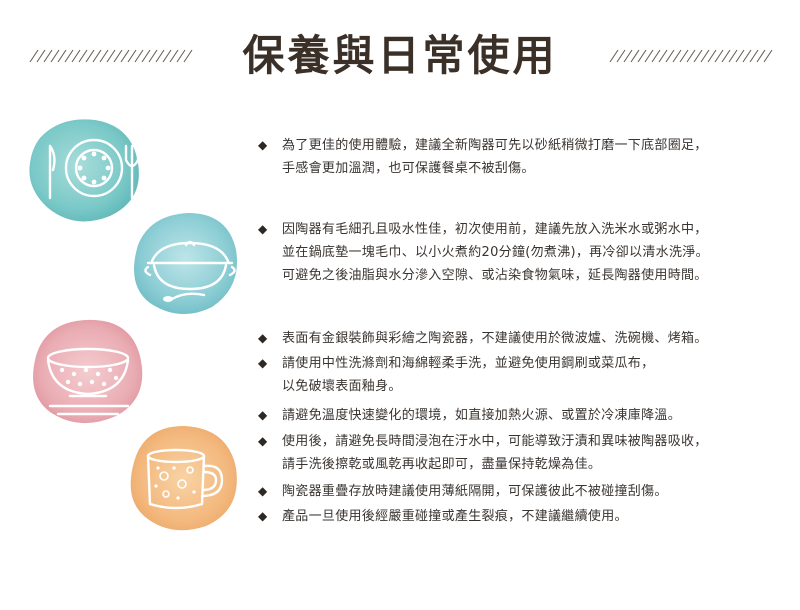 Image resolution: width=800 pixels, height=610 pixels. Describe the element at coordinates (185, 264) in the screenshot. I see `cooking-pot-icon` at that location.